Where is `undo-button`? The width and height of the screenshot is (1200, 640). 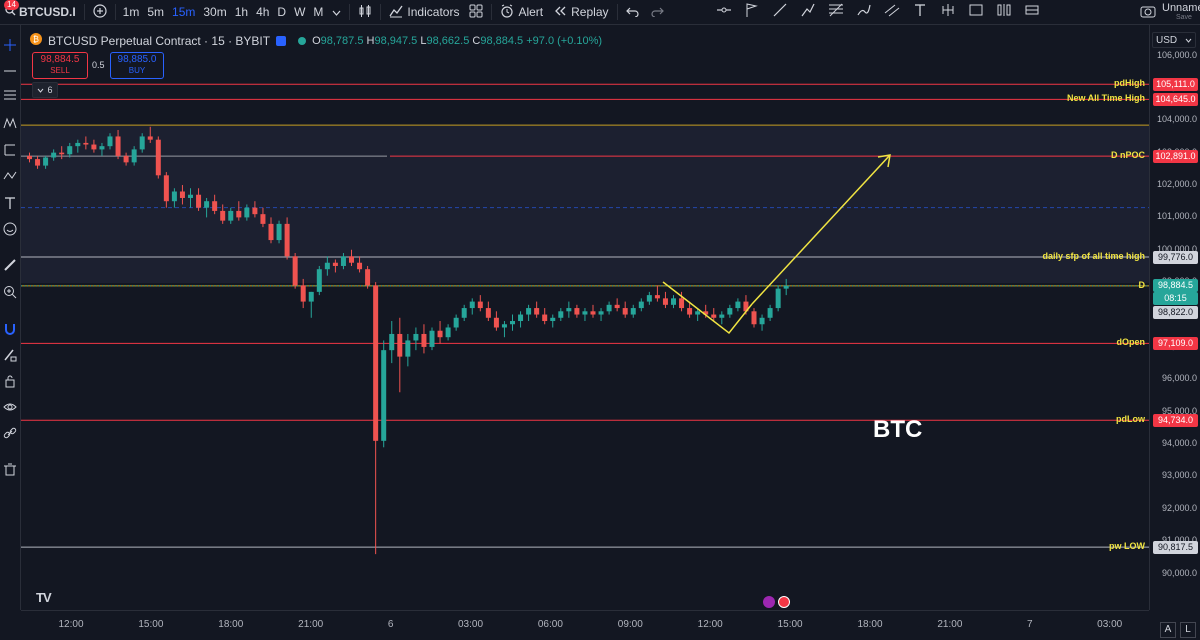 undo-button is located at coordinates (633, 12).